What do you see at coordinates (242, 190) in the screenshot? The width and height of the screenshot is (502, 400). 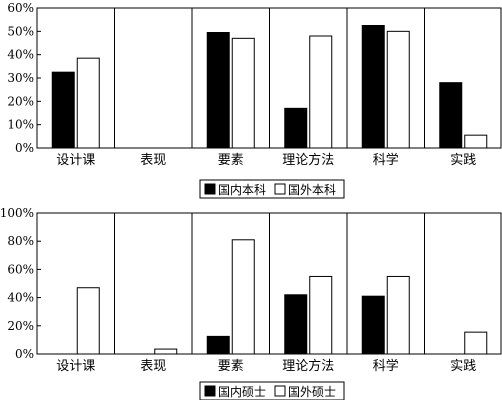 I see `legend-label: 国内本科` at bounding box center [242, 190].